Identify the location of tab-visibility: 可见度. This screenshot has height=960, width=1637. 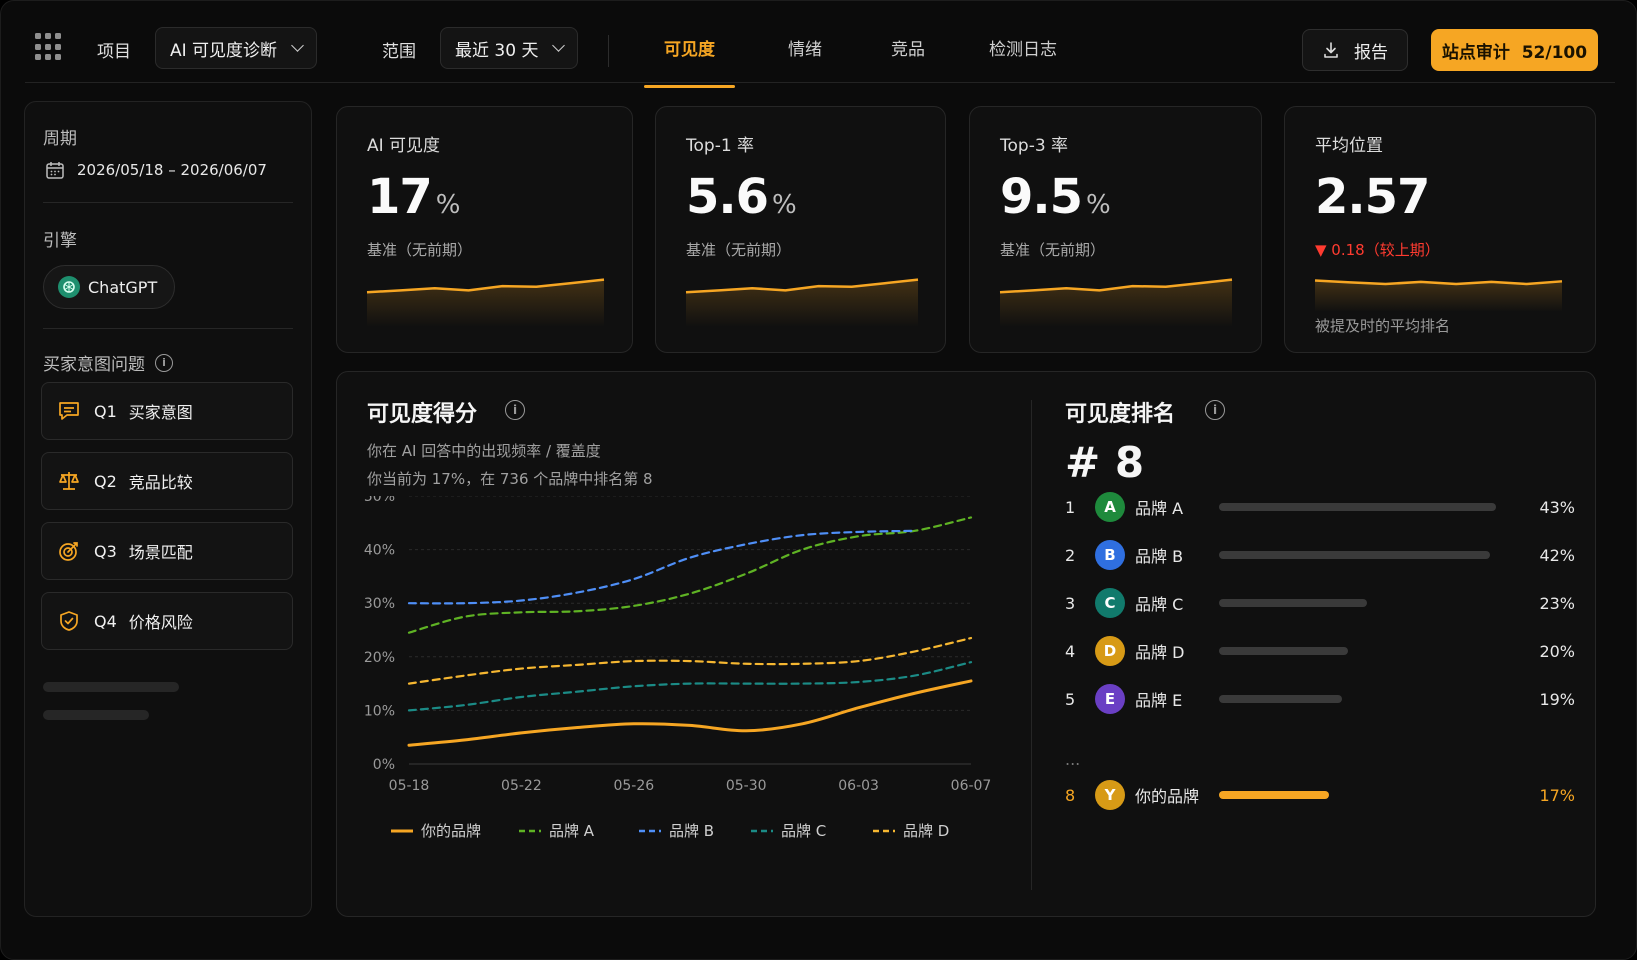
(689, 61).